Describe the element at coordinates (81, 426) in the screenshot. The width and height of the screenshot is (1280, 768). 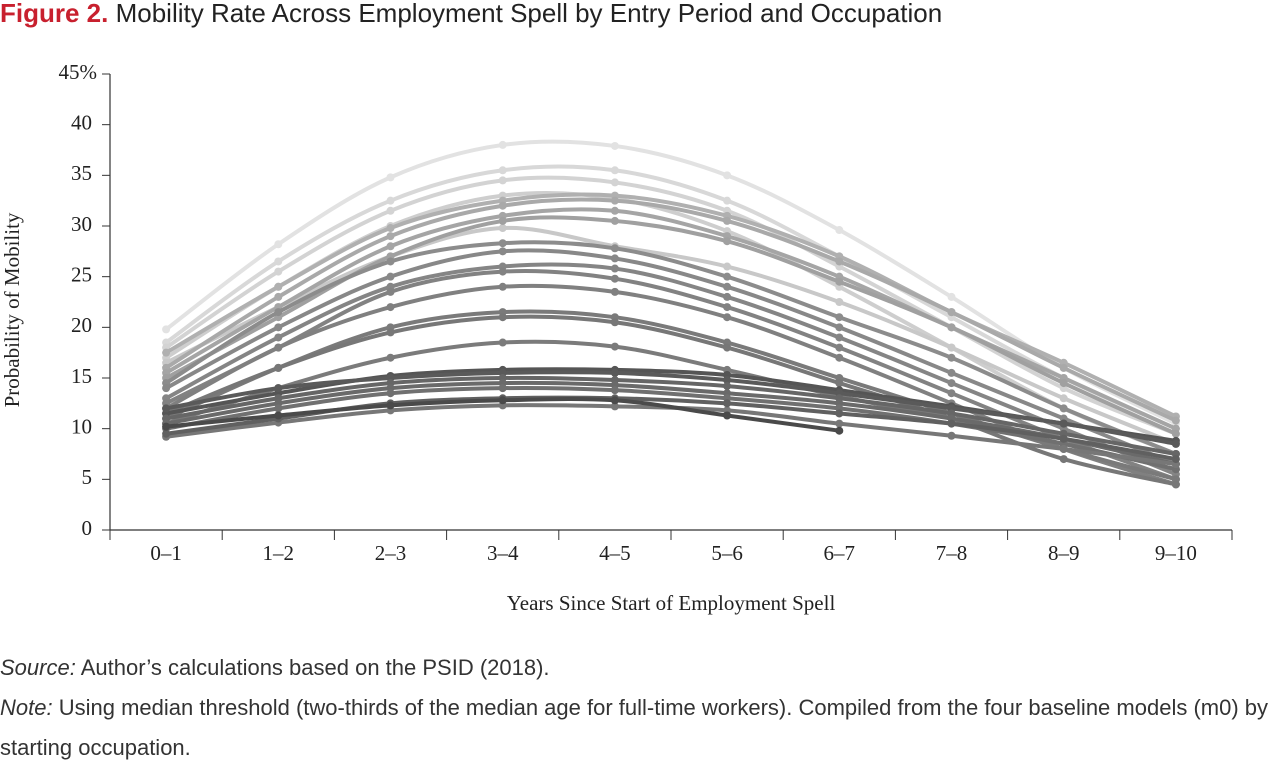
I see `y-tick-label: 10` at that location.